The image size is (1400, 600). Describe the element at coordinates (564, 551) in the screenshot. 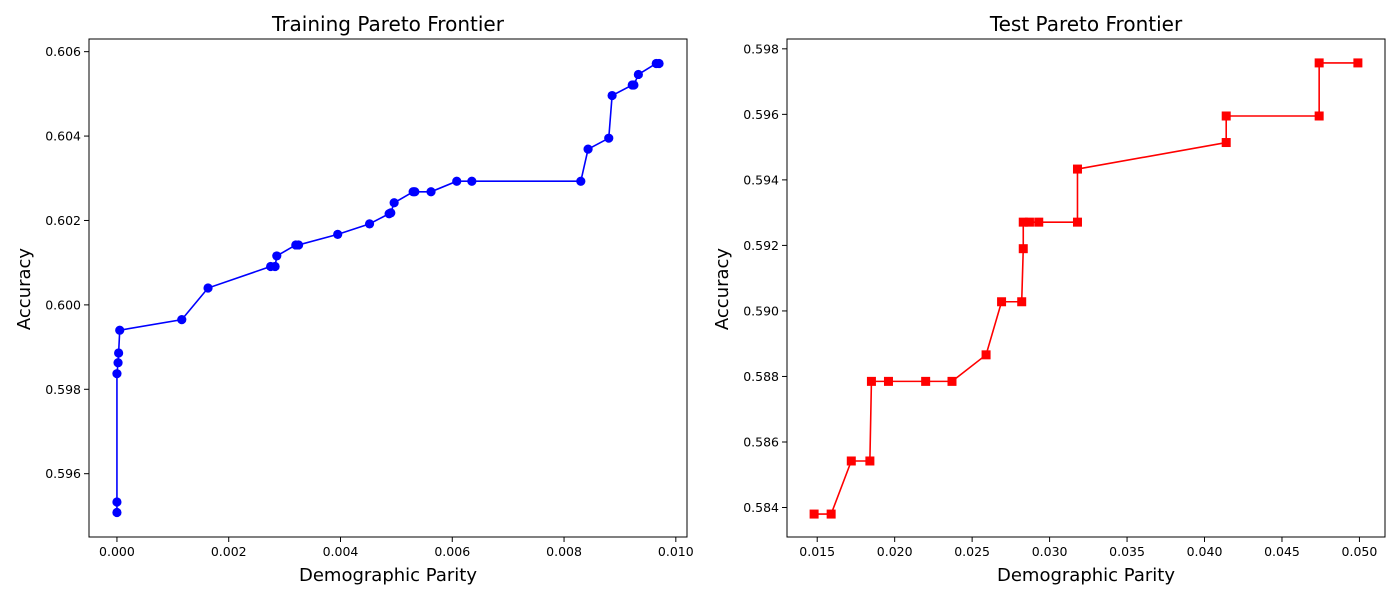

I see `training-x-tick-label: 0.008` at that location.